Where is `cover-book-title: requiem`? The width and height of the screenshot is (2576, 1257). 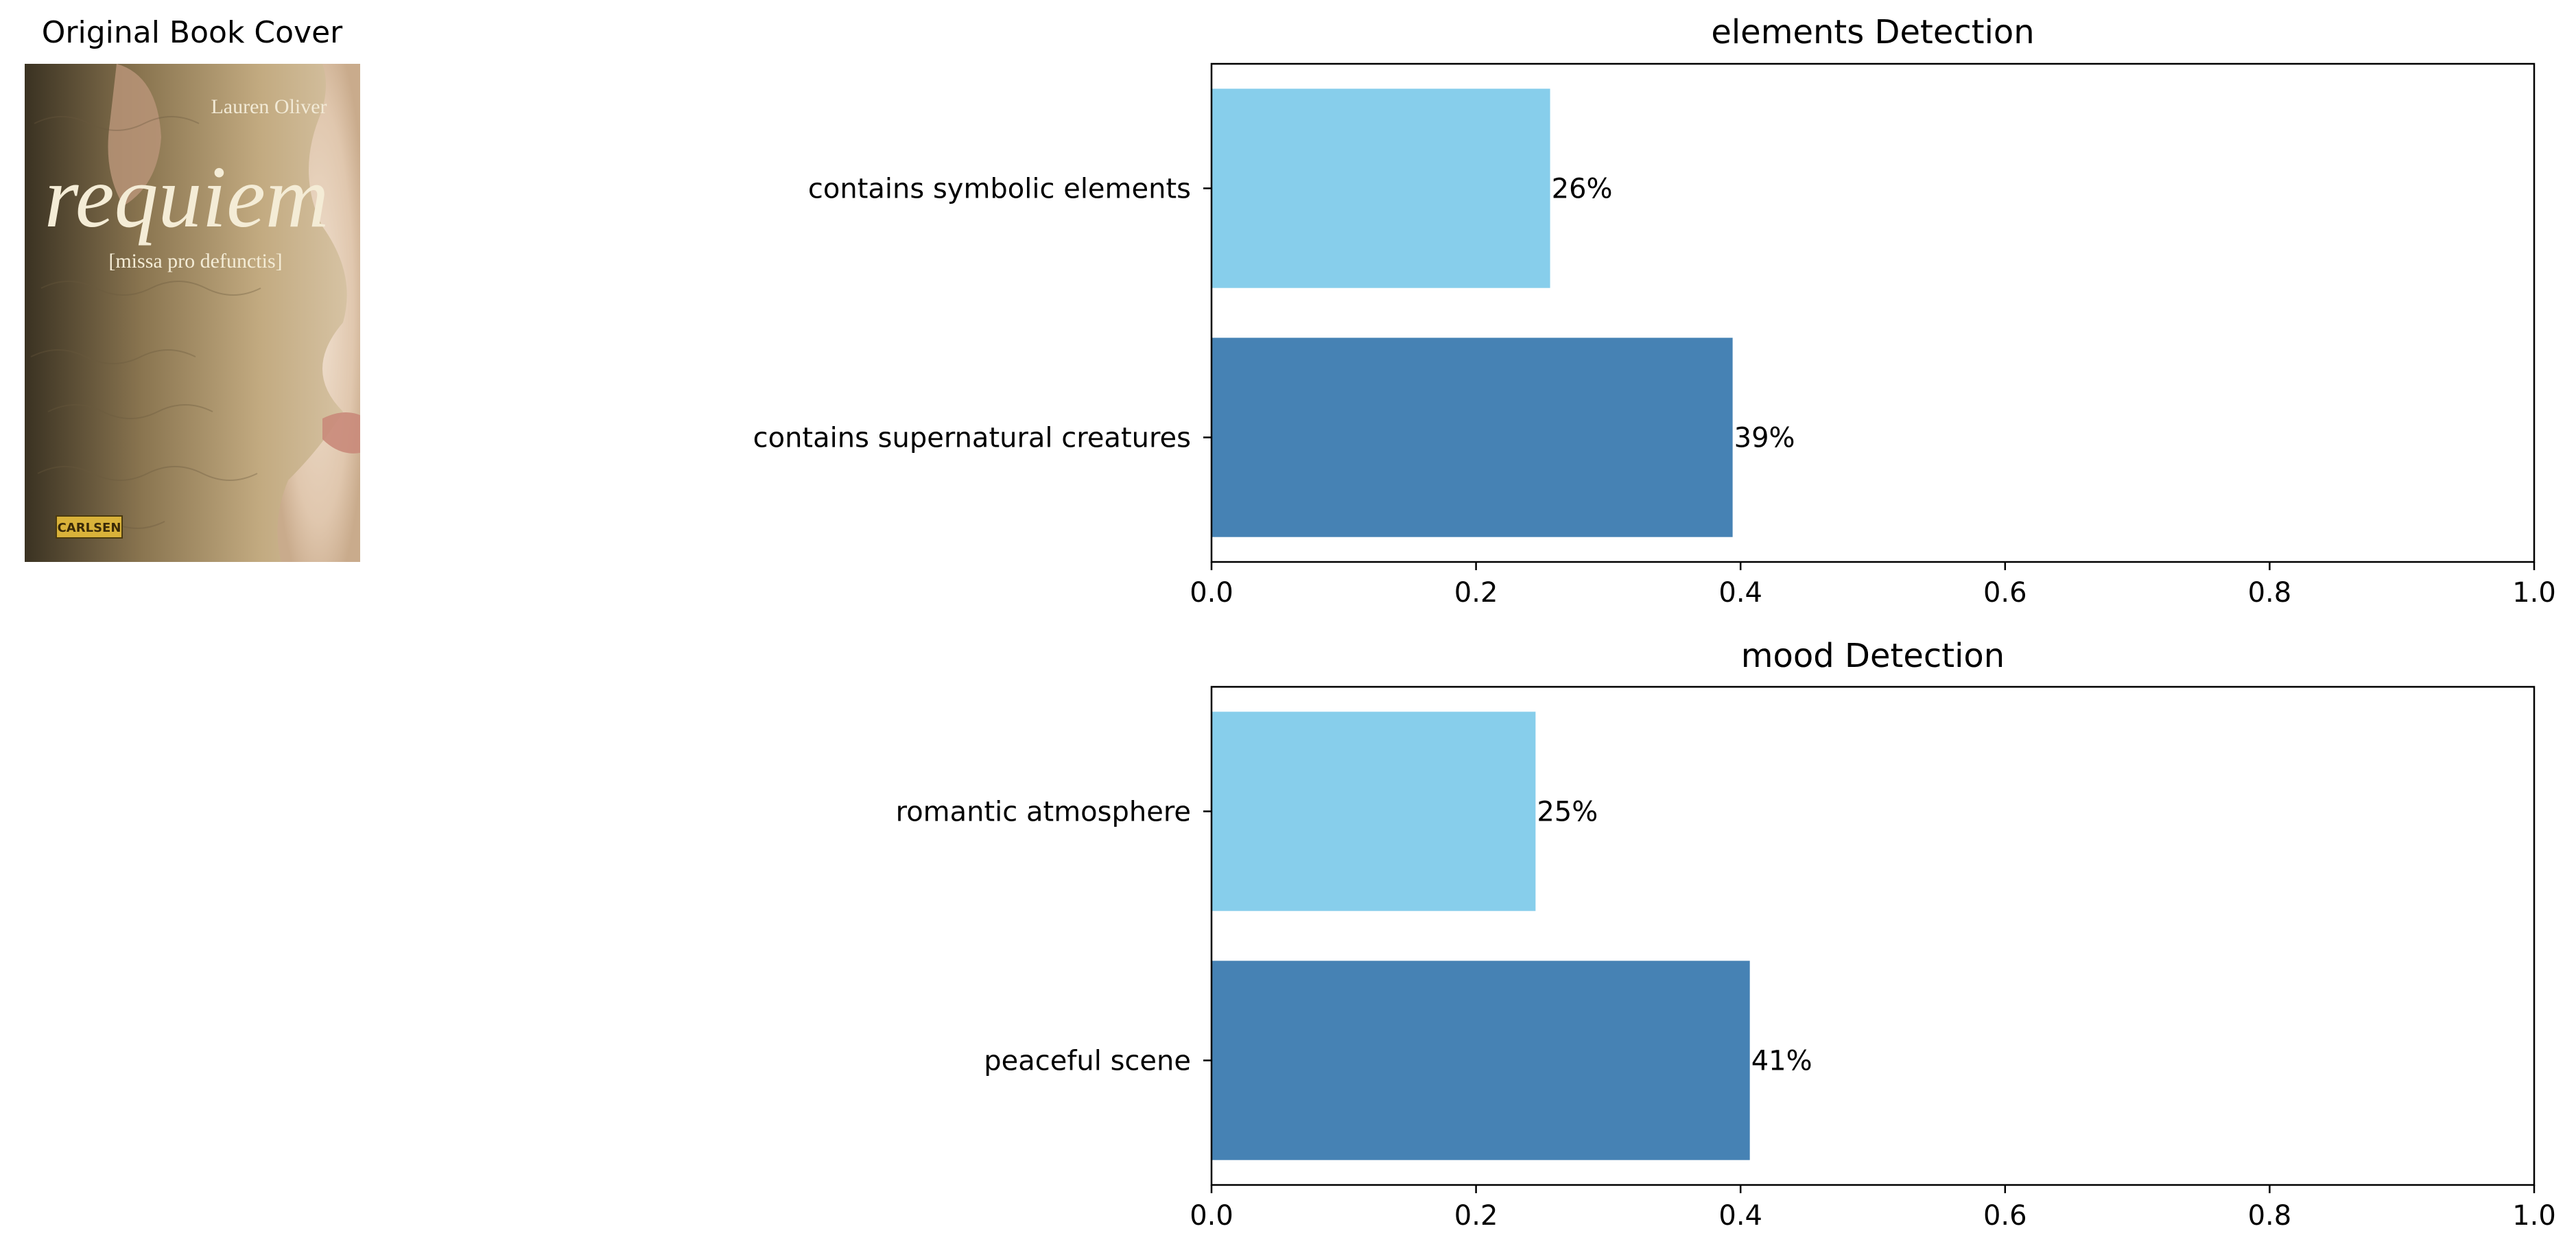
cover-book-title: requiem is located at coordinates (187, 197).